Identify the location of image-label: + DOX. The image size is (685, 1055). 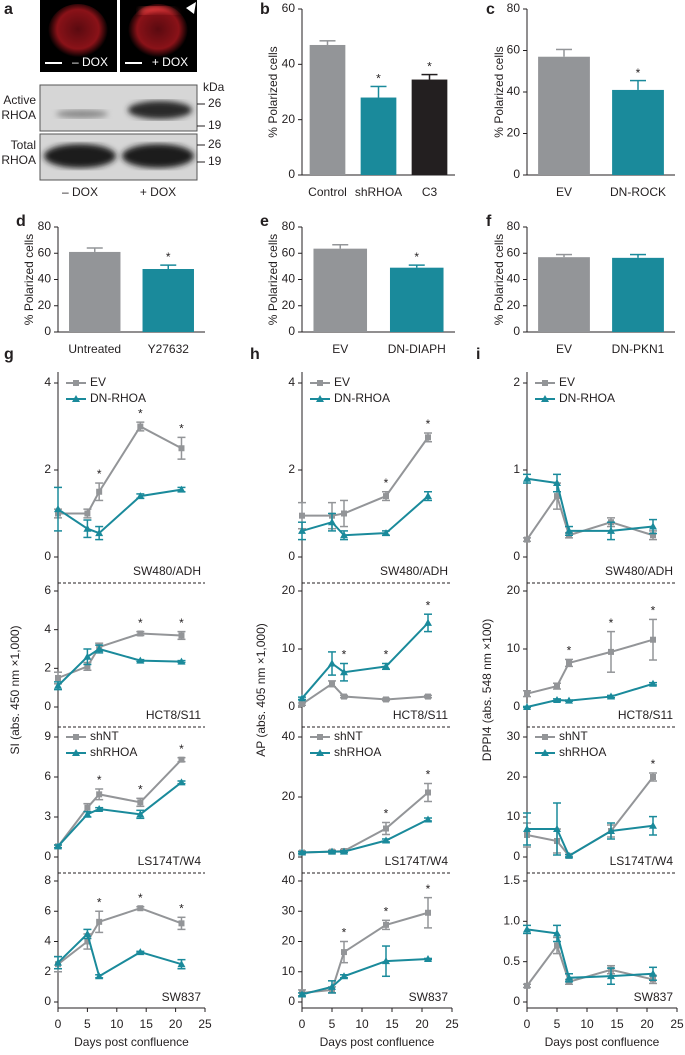
(170, 62).